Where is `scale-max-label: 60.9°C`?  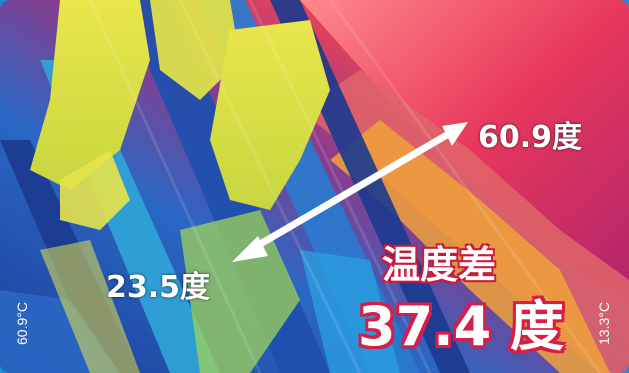 scale-max-label: 60.9°C is located at coordinates (22, 323).